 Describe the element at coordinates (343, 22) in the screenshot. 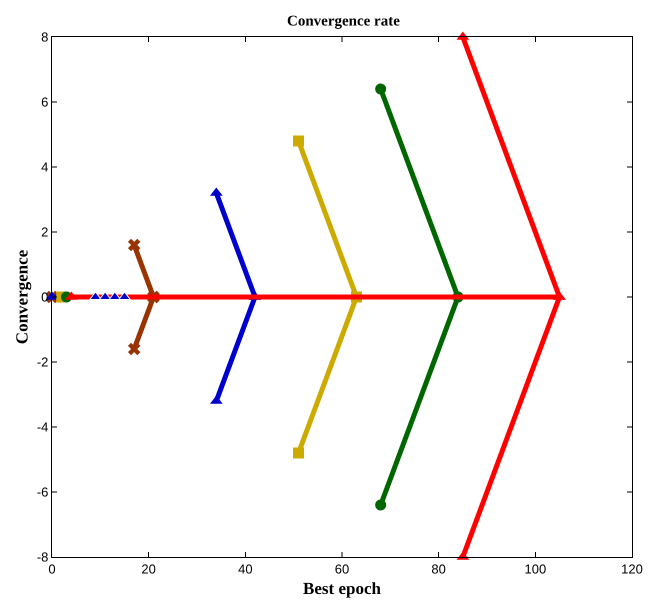

I see `chart-title: Convergence rate` at that location.